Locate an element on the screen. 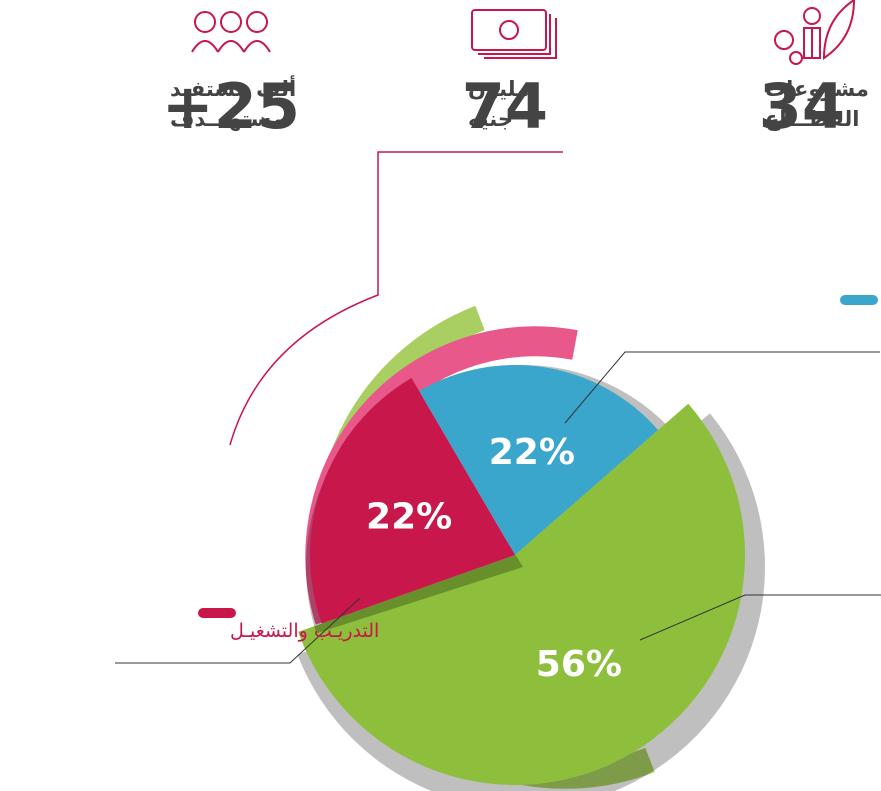 This screenshot has width=881, height=791. stat-label: مستهـــدف is located at coordinates (227, 119).